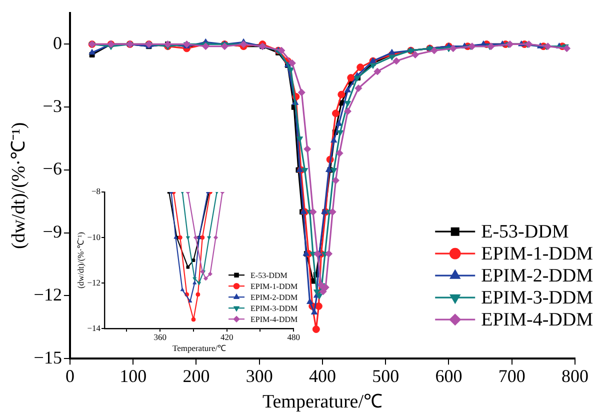 This screenshot has width=595, height=414. What do you see at coordinates (95, 191) in the screenshot?
I see `y-tick-label: −8` at bounding box center [95, 191].